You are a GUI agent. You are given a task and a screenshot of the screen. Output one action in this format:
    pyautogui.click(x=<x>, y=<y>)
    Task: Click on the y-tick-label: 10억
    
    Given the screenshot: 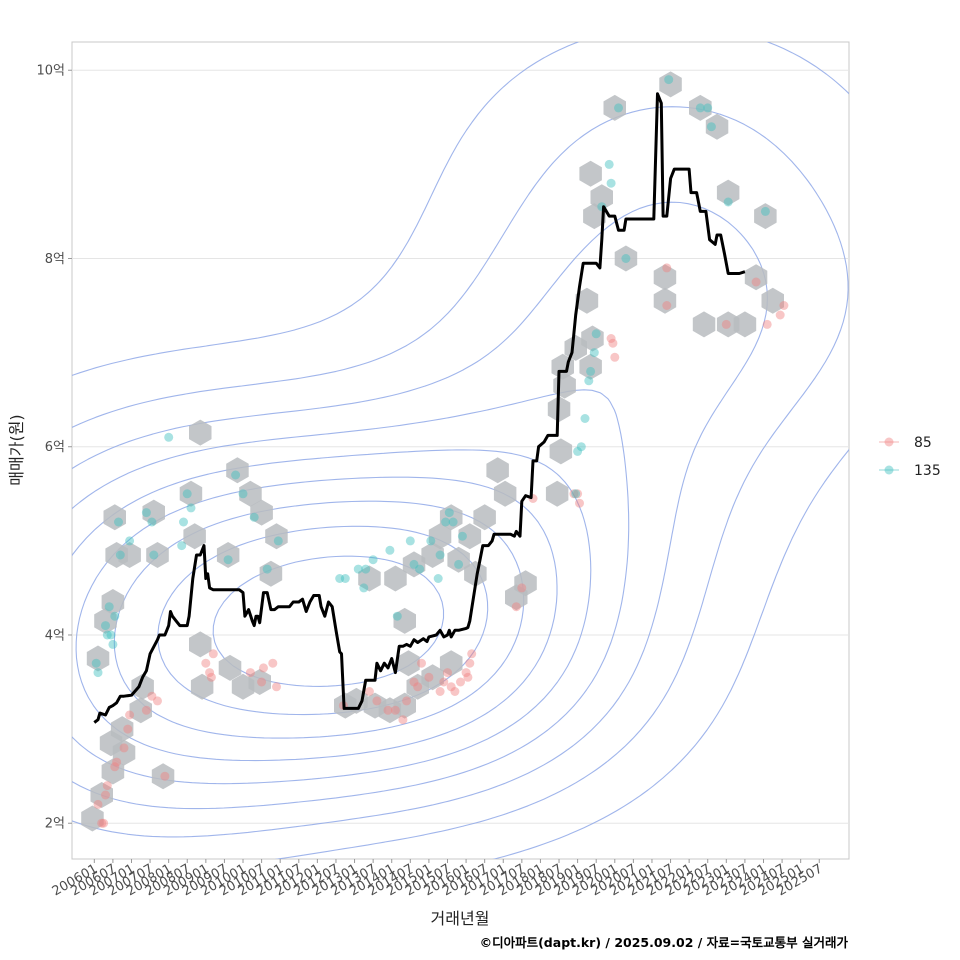 What is the action you would take?
    pyautogui.click(x=50, y=71)
    